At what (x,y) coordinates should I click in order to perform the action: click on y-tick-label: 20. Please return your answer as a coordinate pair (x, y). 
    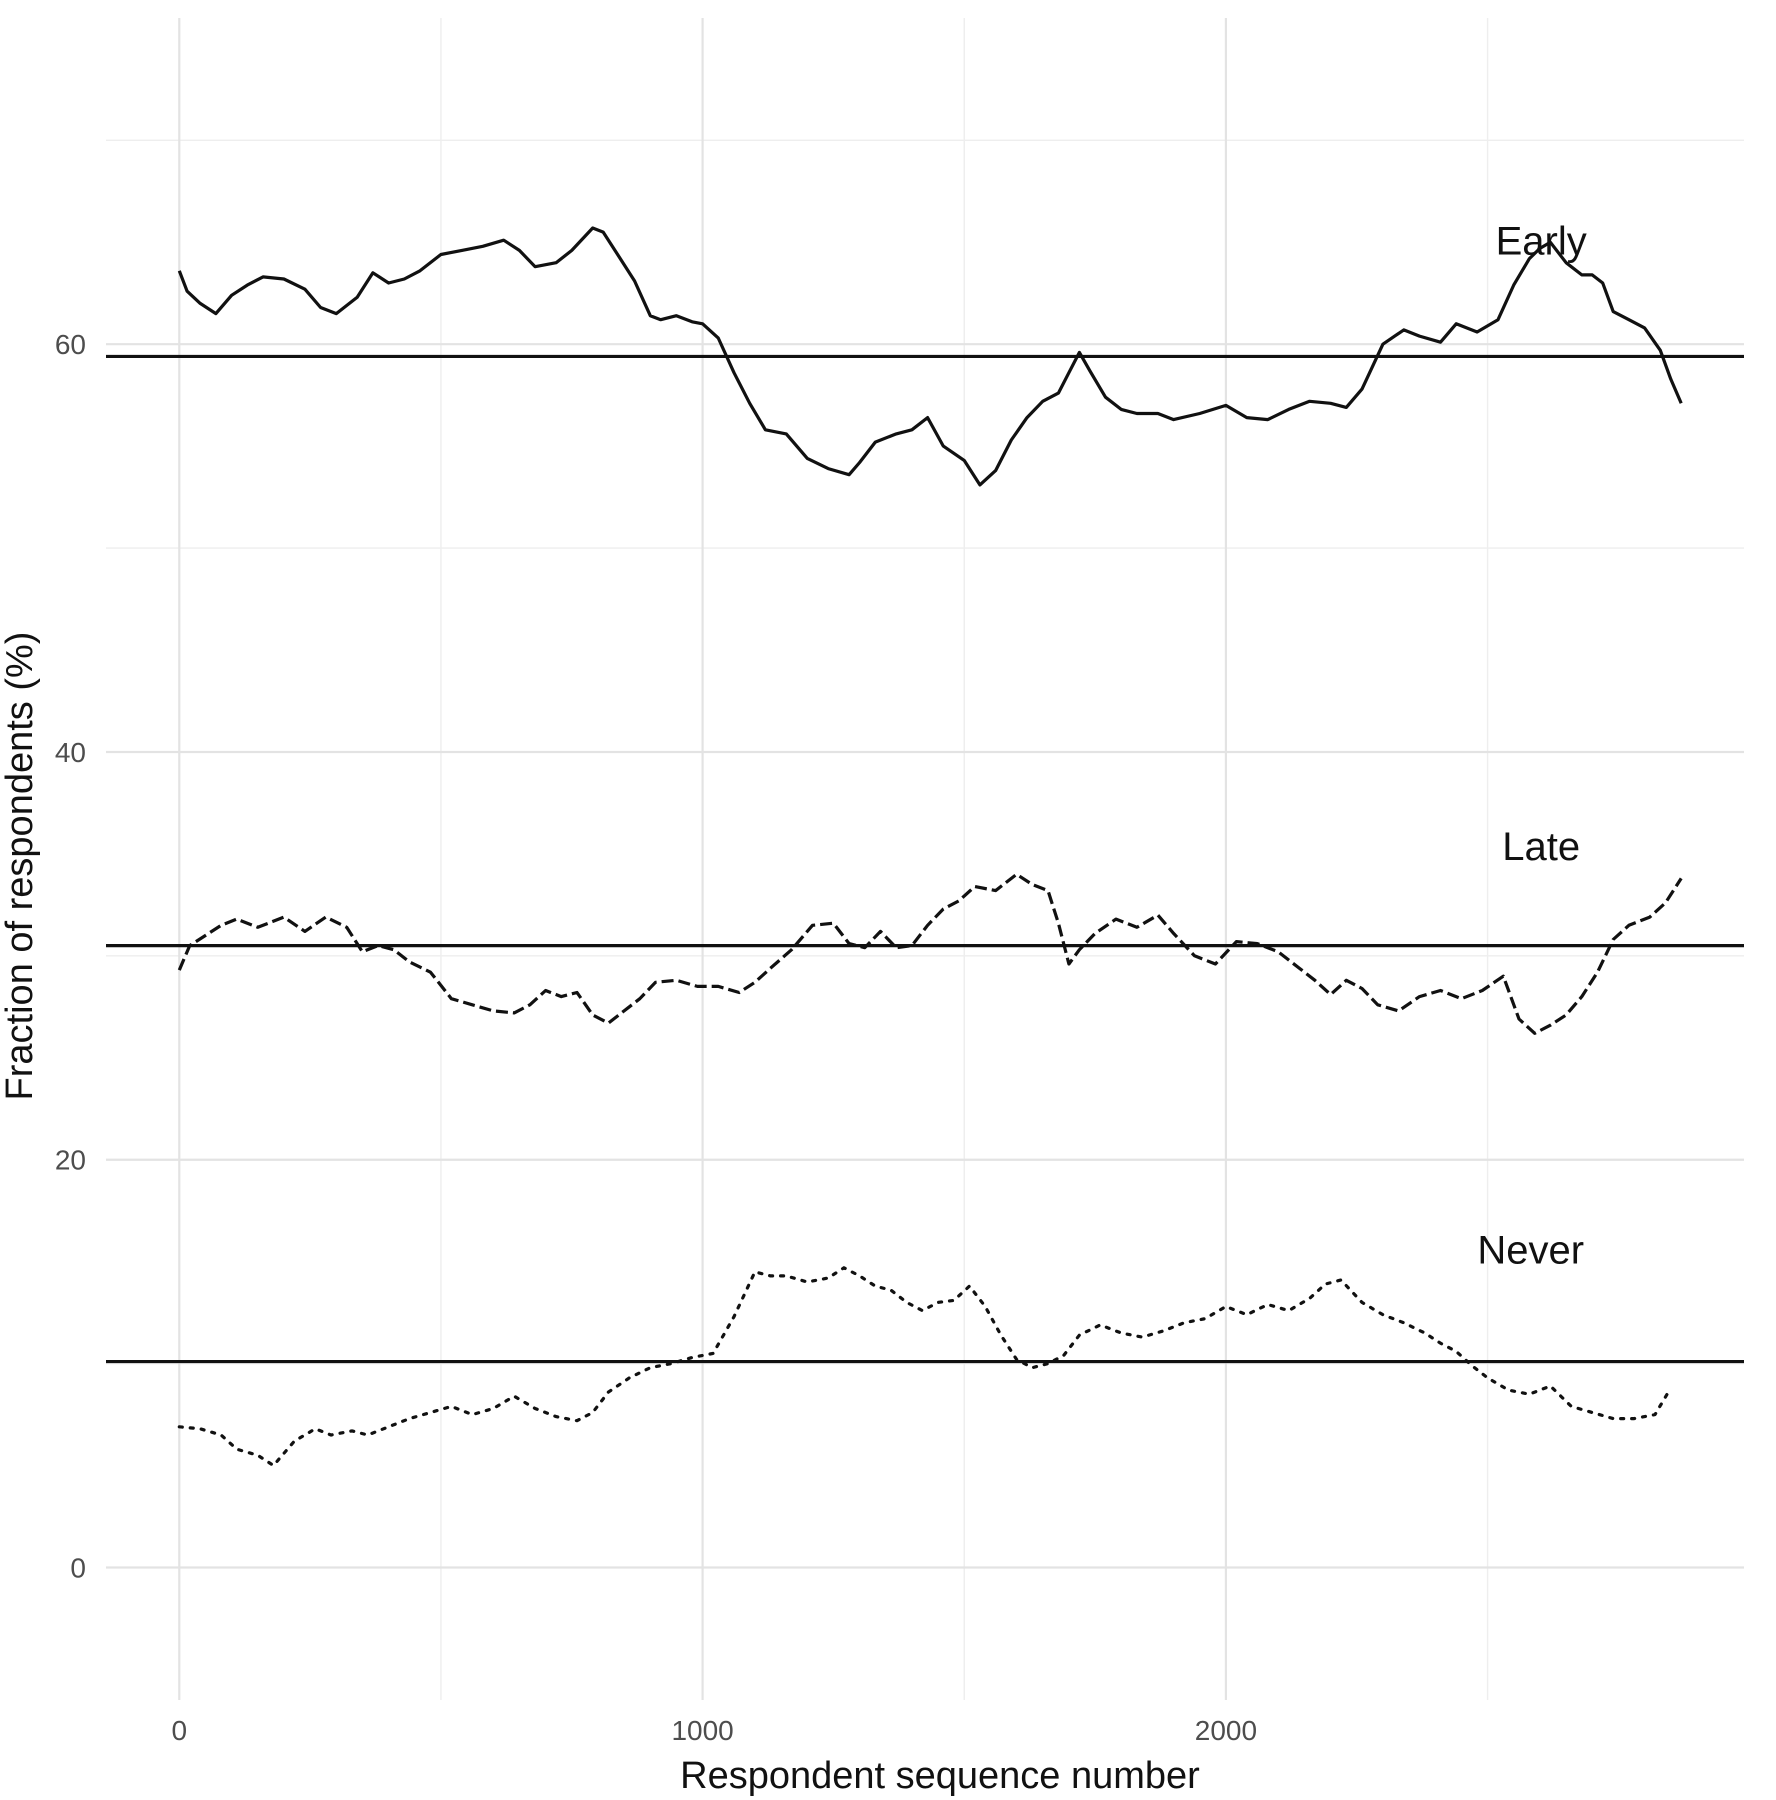
    Looking at the image, I should click on (70, 1160).